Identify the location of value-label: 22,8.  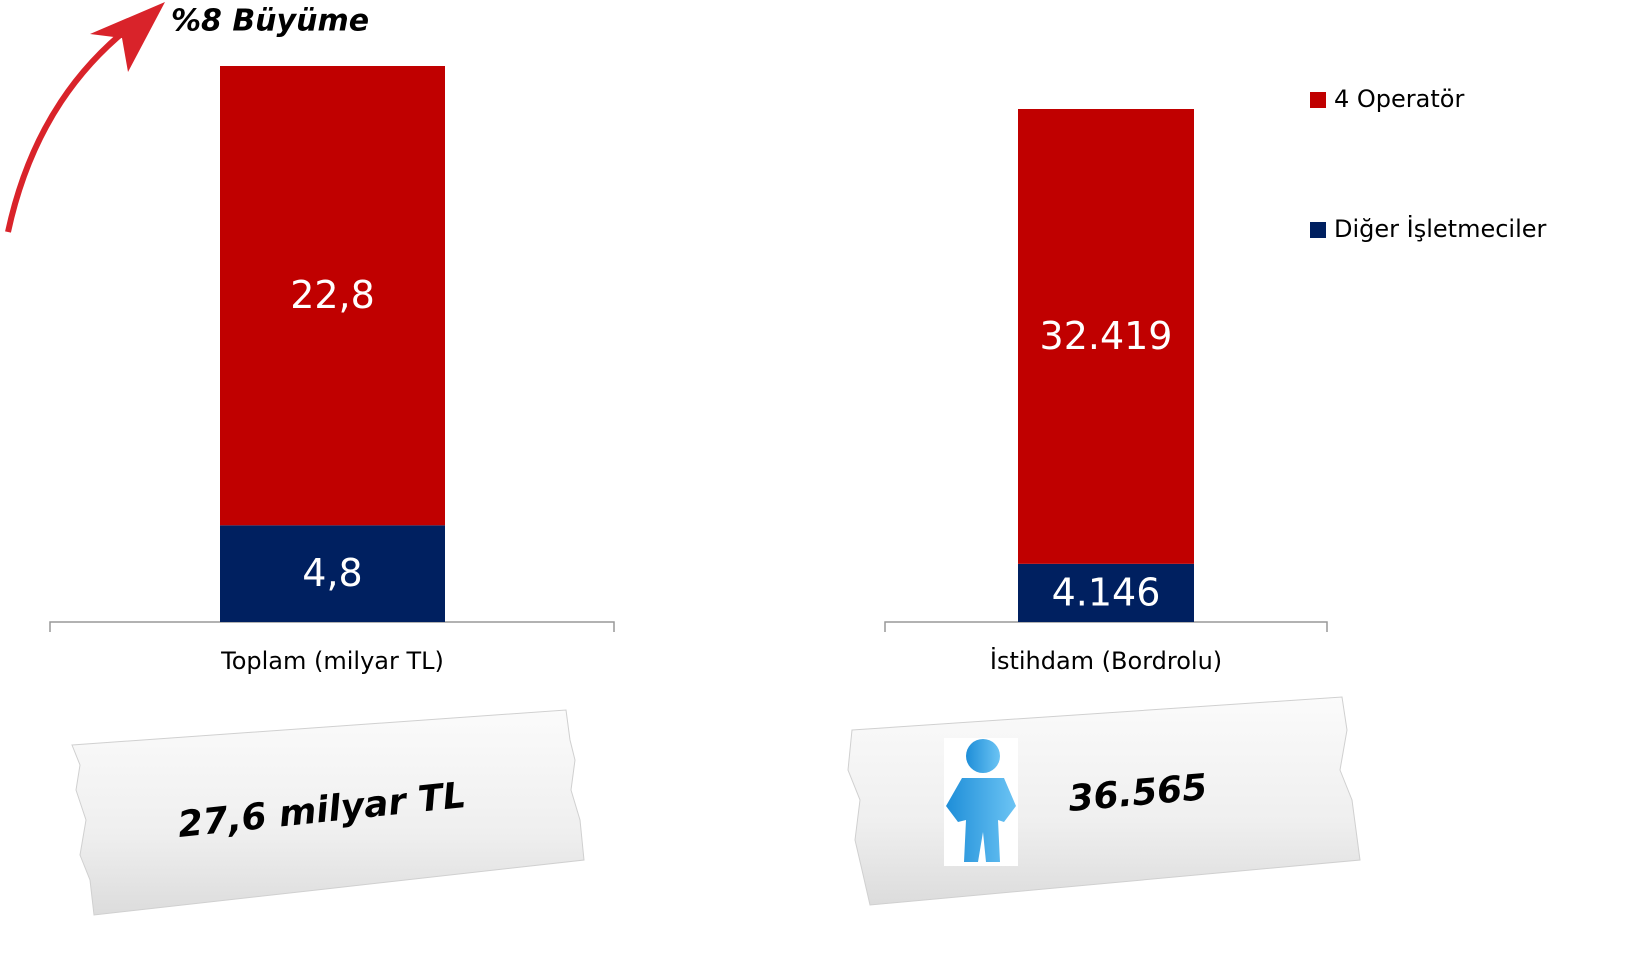
(332, 295).